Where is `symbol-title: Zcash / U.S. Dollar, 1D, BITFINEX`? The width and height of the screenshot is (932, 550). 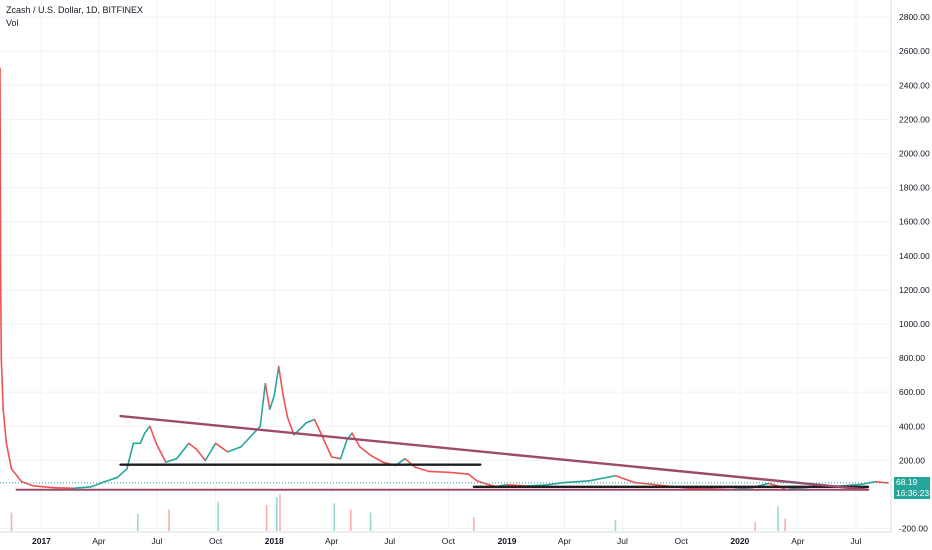 symbol-title: Zcash / U.S. Dollar, 1D, BITFINEX is located at coordinates (75, 10).